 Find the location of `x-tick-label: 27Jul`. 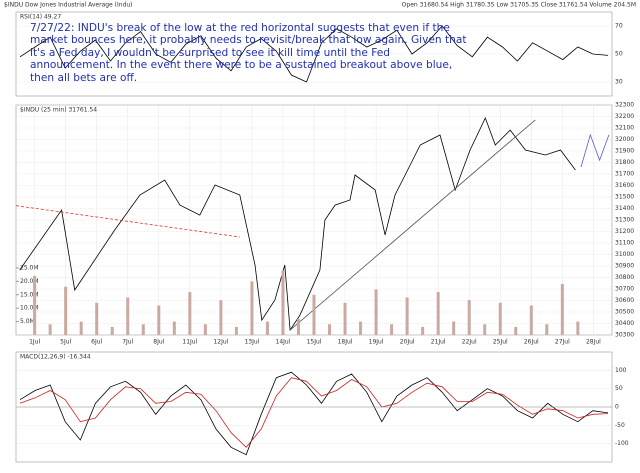

x-tick-label: 27Jul is located at coordinates (562, 342).